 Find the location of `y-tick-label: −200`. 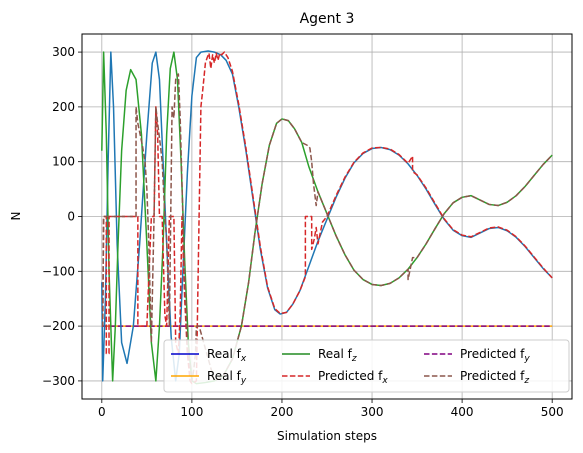

y-tick-label: −200 is located at coordinates (58, 326).